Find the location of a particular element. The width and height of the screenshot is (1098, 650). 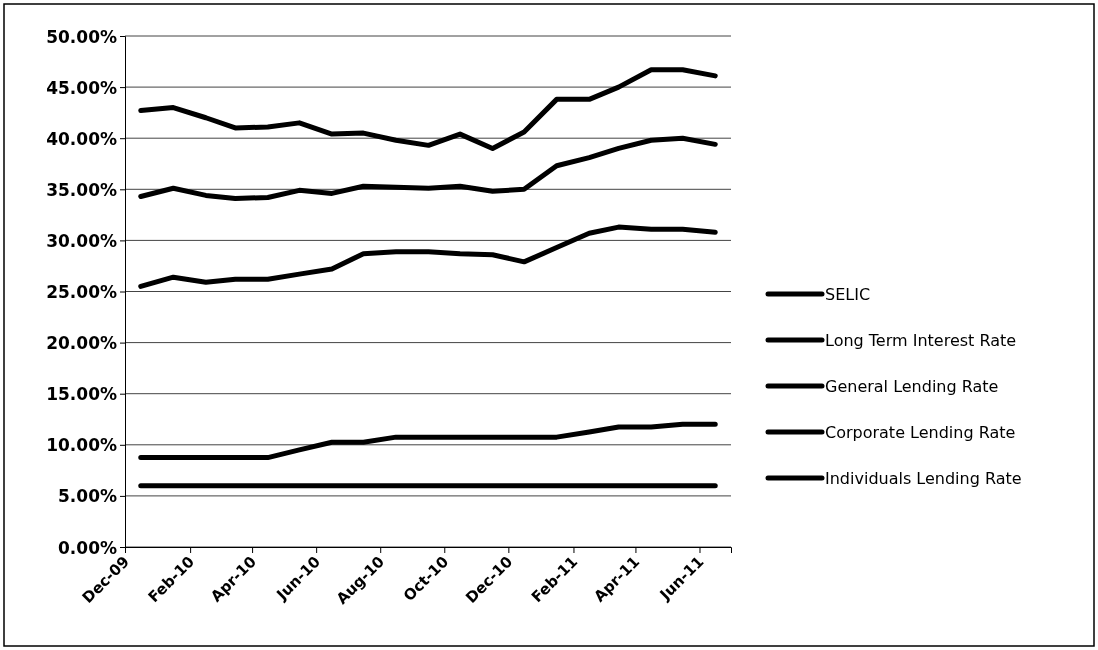

y-tick-label: 35.00% is located at coordinates (81, 189).